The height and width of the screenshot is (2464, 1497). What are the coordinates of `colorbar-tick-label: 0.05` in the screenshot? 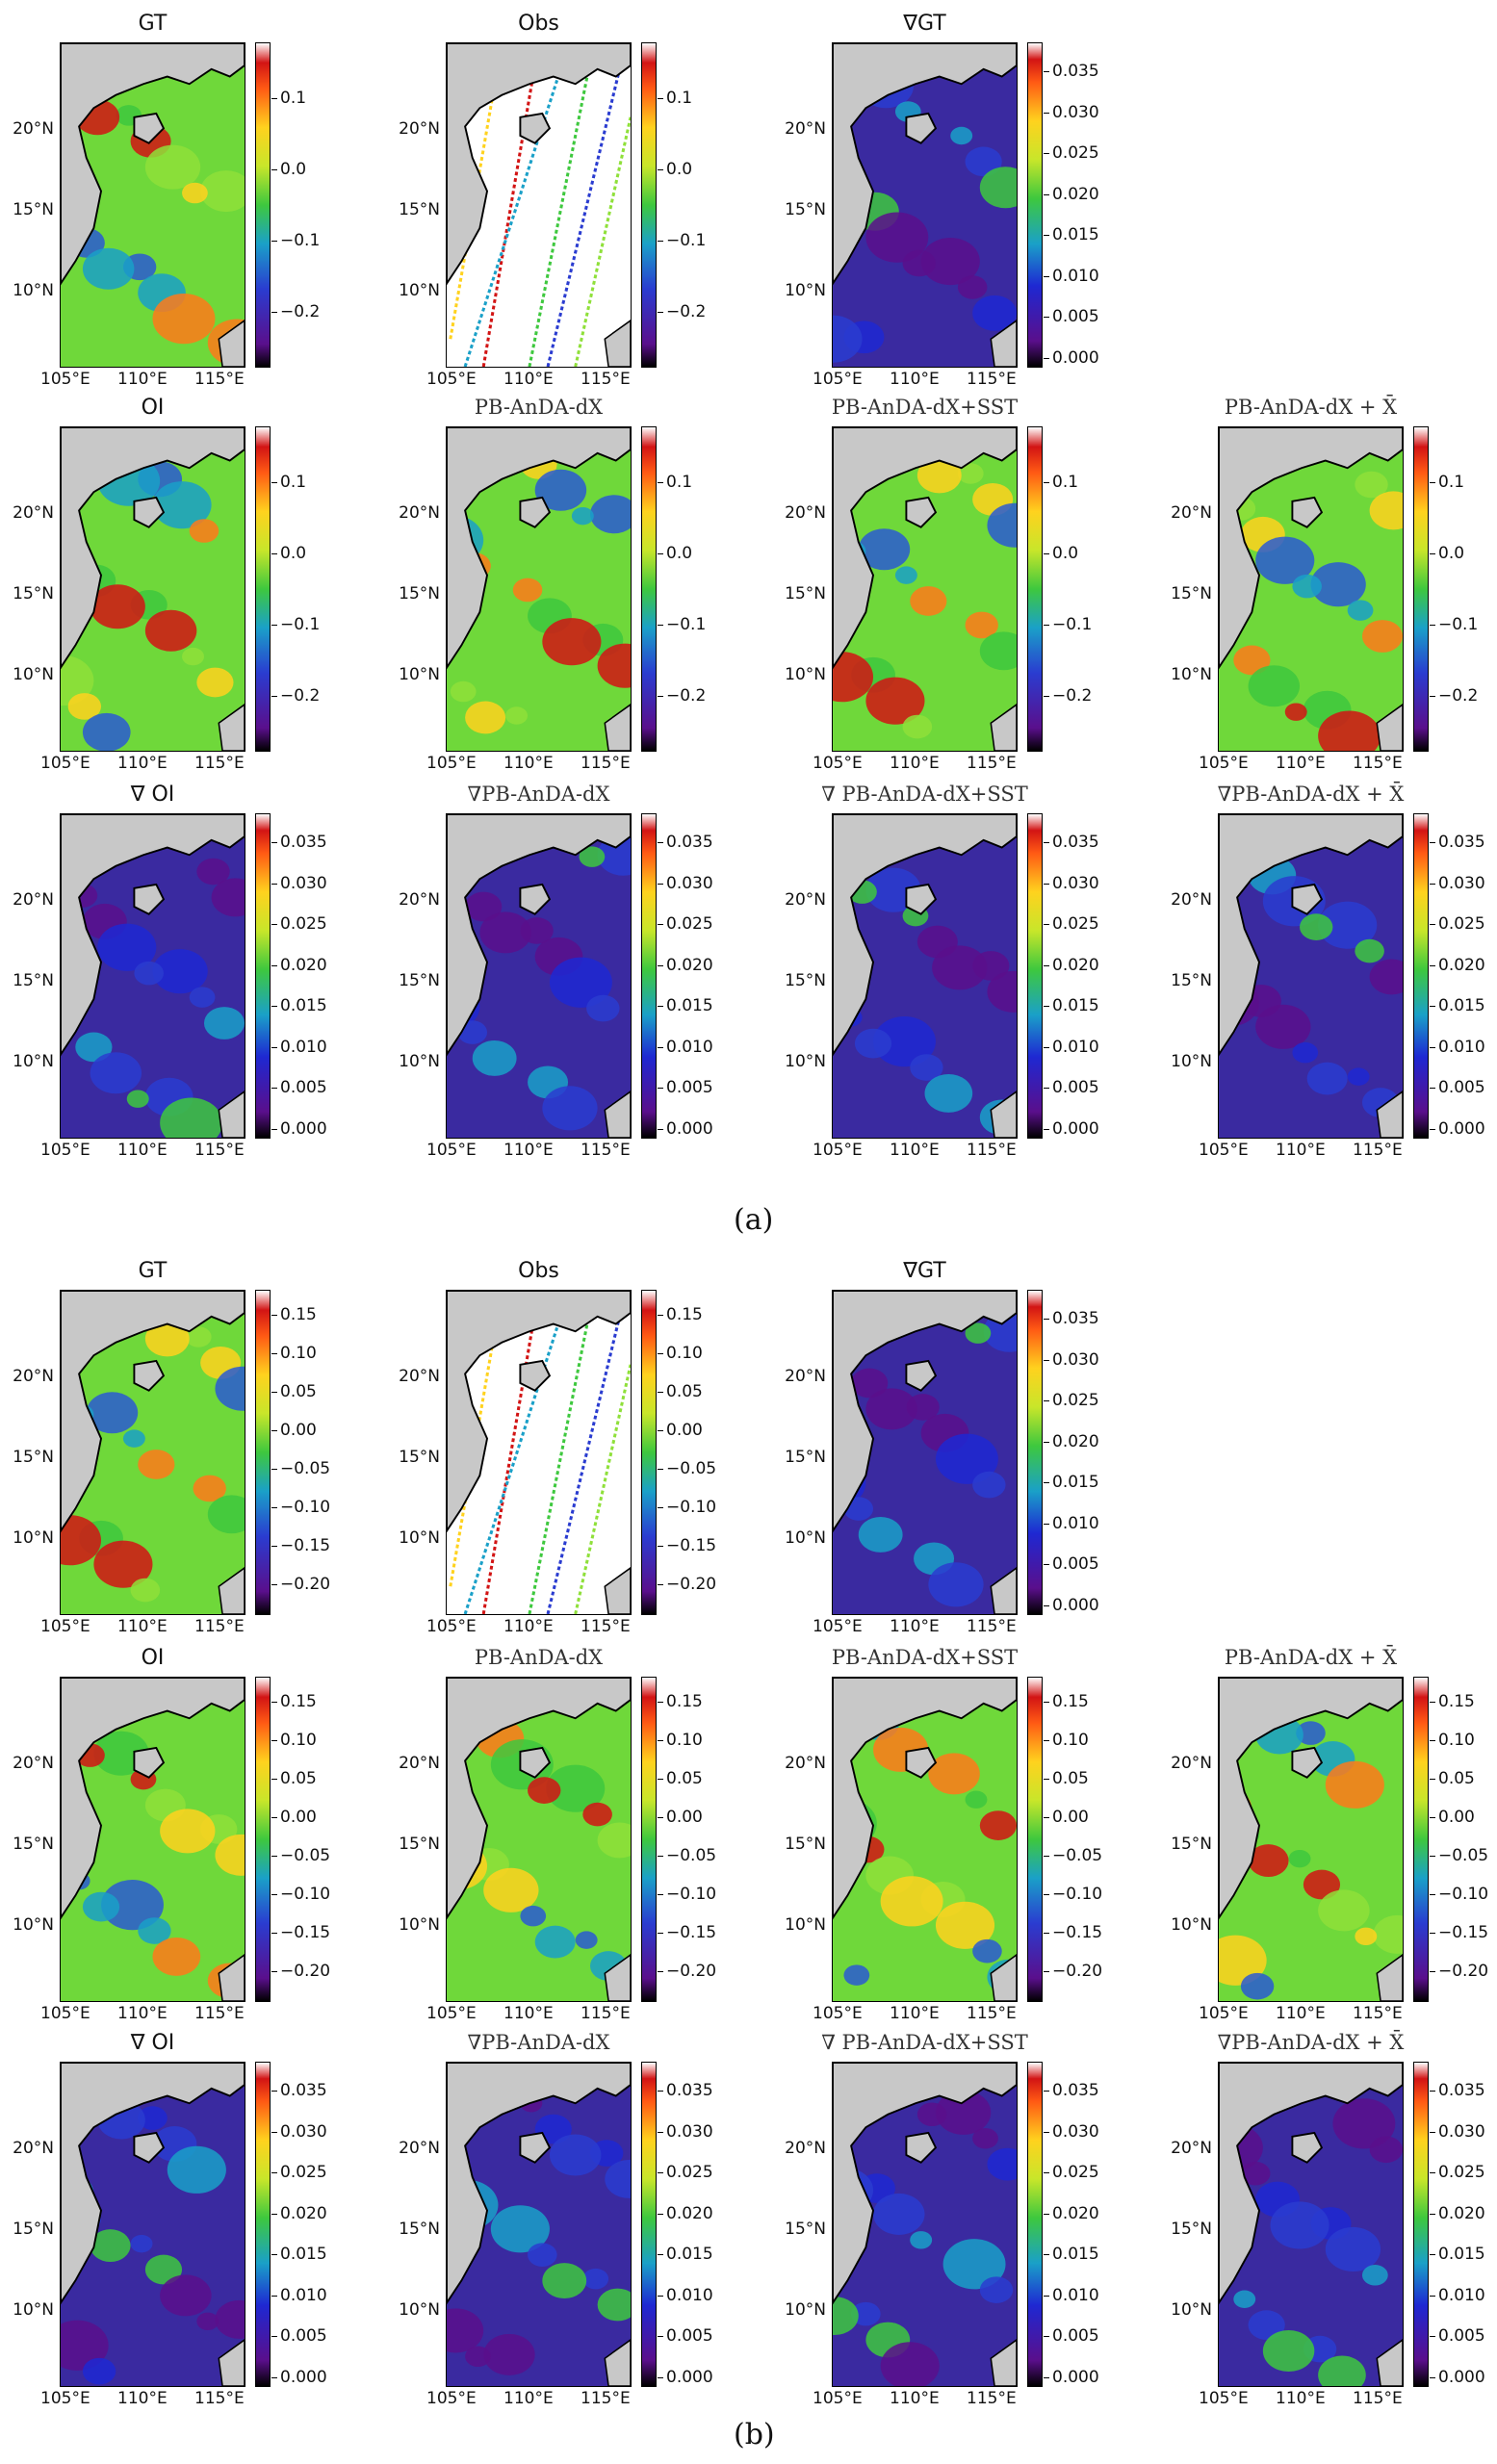 It's located at (294, 1391).